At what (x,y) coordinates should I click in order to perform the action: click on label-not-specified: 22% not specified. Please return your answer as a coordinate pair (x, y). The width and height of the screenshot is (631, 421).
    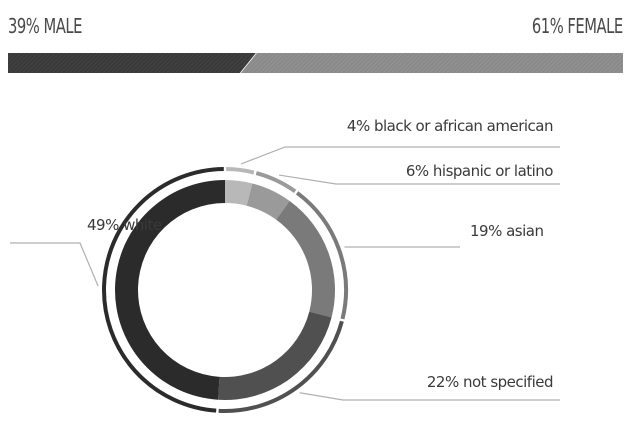
    Looking at the image, I should click on (490, 382).